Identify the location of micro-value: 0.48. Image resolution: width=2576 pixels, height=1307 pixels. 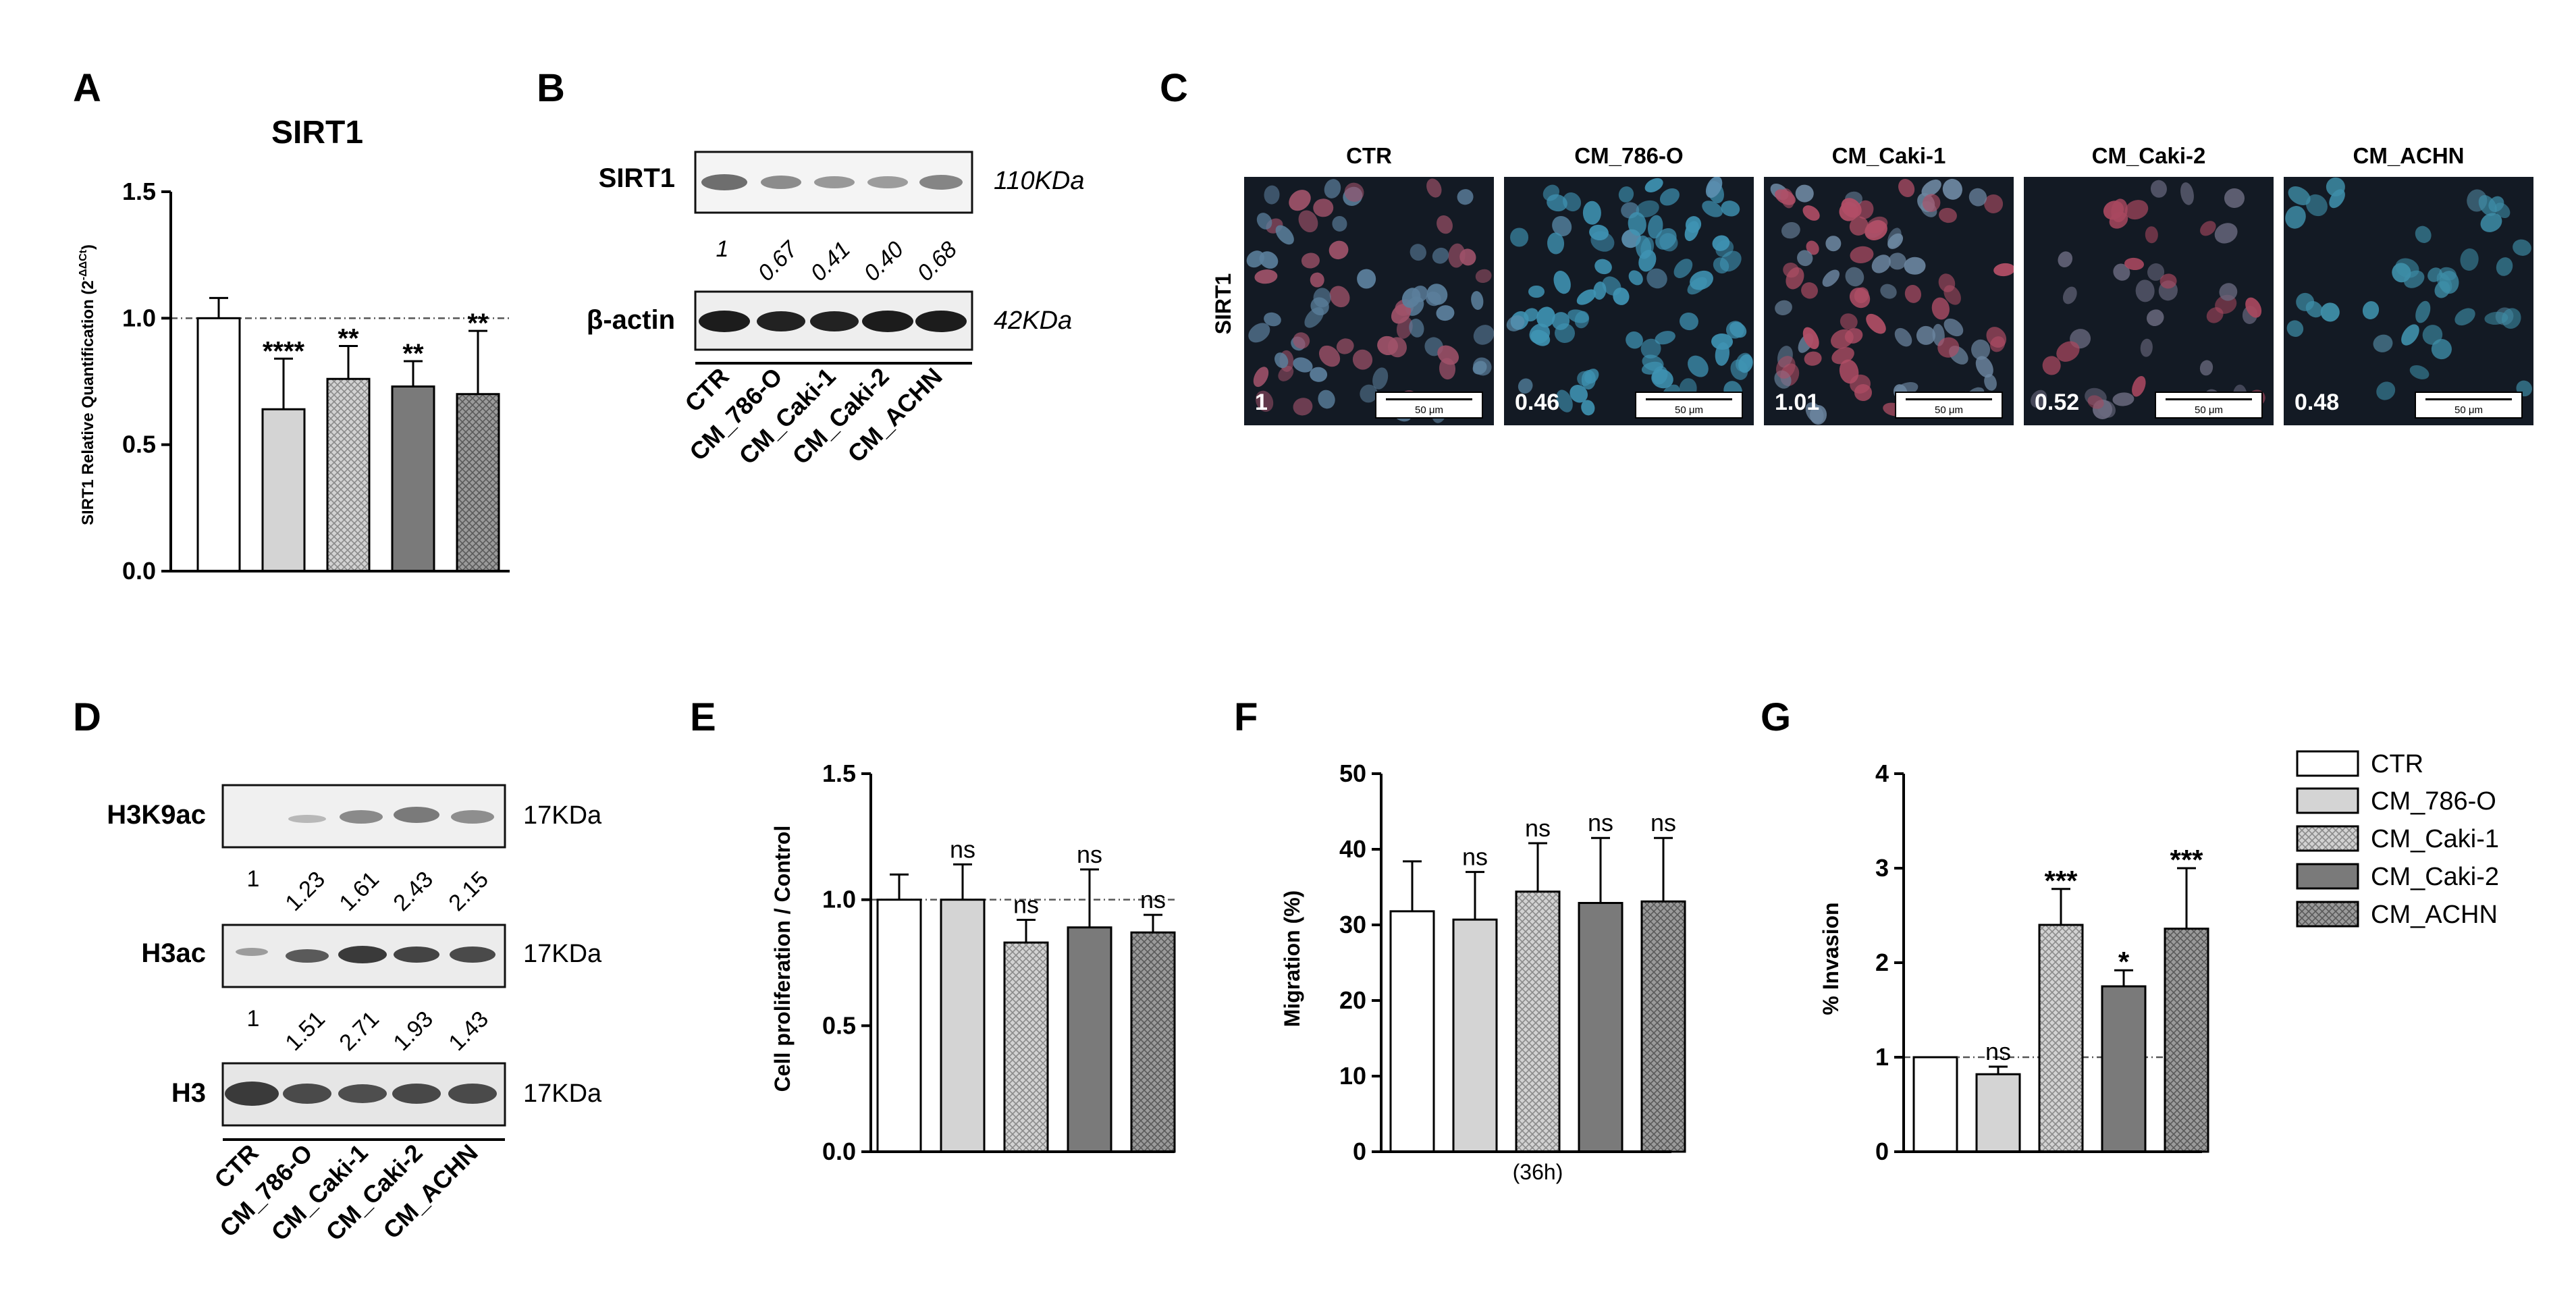
(2317, 403).